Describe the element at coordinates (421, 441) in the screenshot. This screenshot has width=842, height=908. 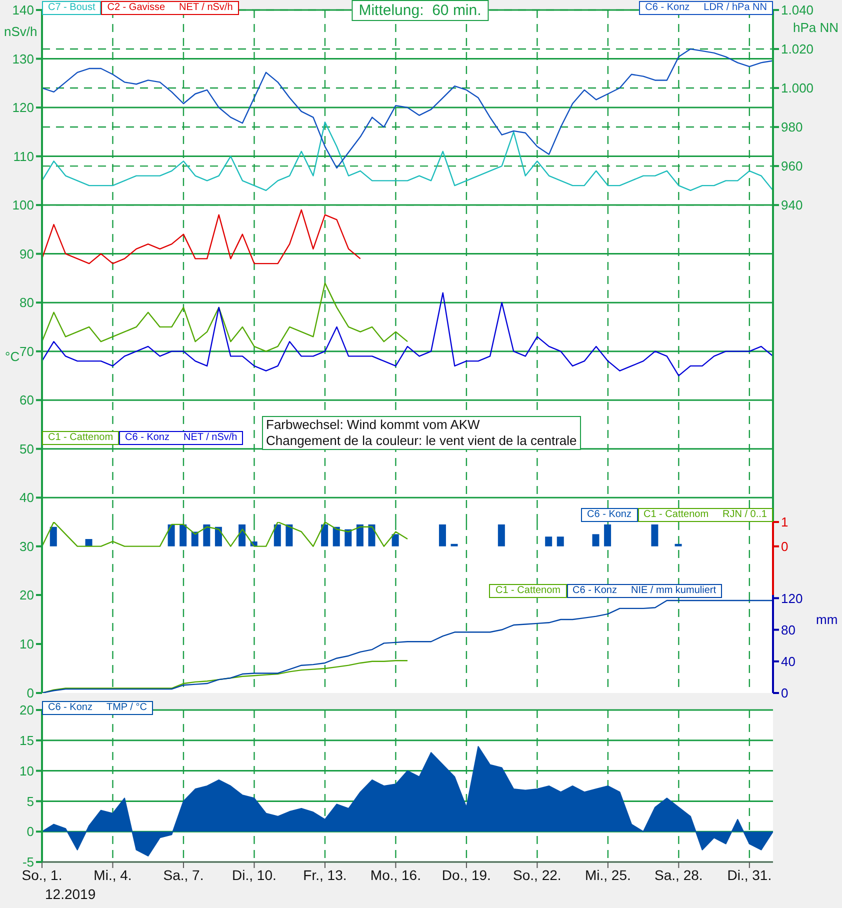
I see `annotation: Changement de la couleur: le vent vient de la centrale` at that location.